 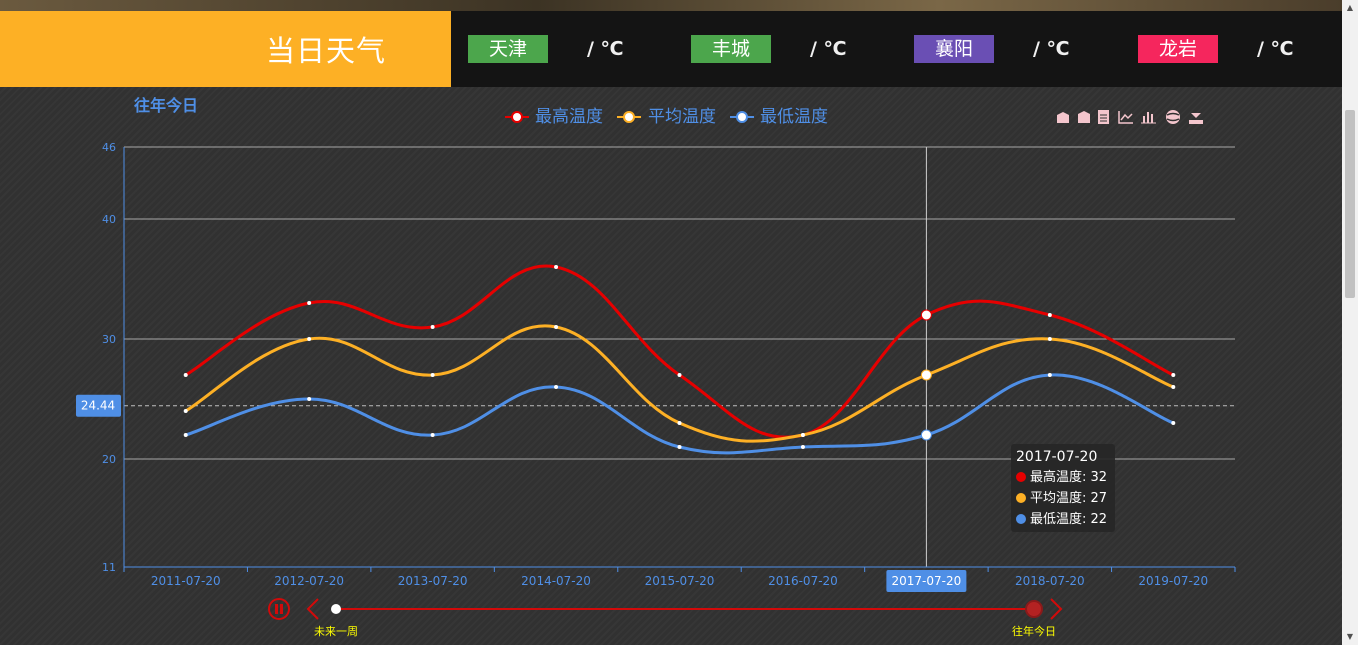 I want to click on legend-label-min: 最低温度, so click(x=794, y=117).